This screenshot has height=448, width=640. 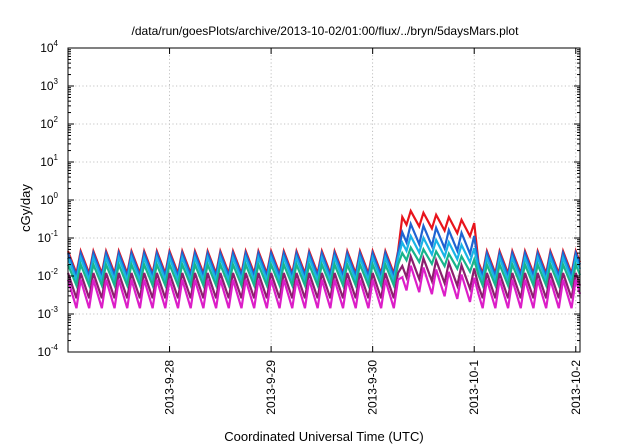 What do you see at coordinates (48, 313) in the screenshot?
I see `y-tick-label: 10⁻³` at bounding box center [48, 313].